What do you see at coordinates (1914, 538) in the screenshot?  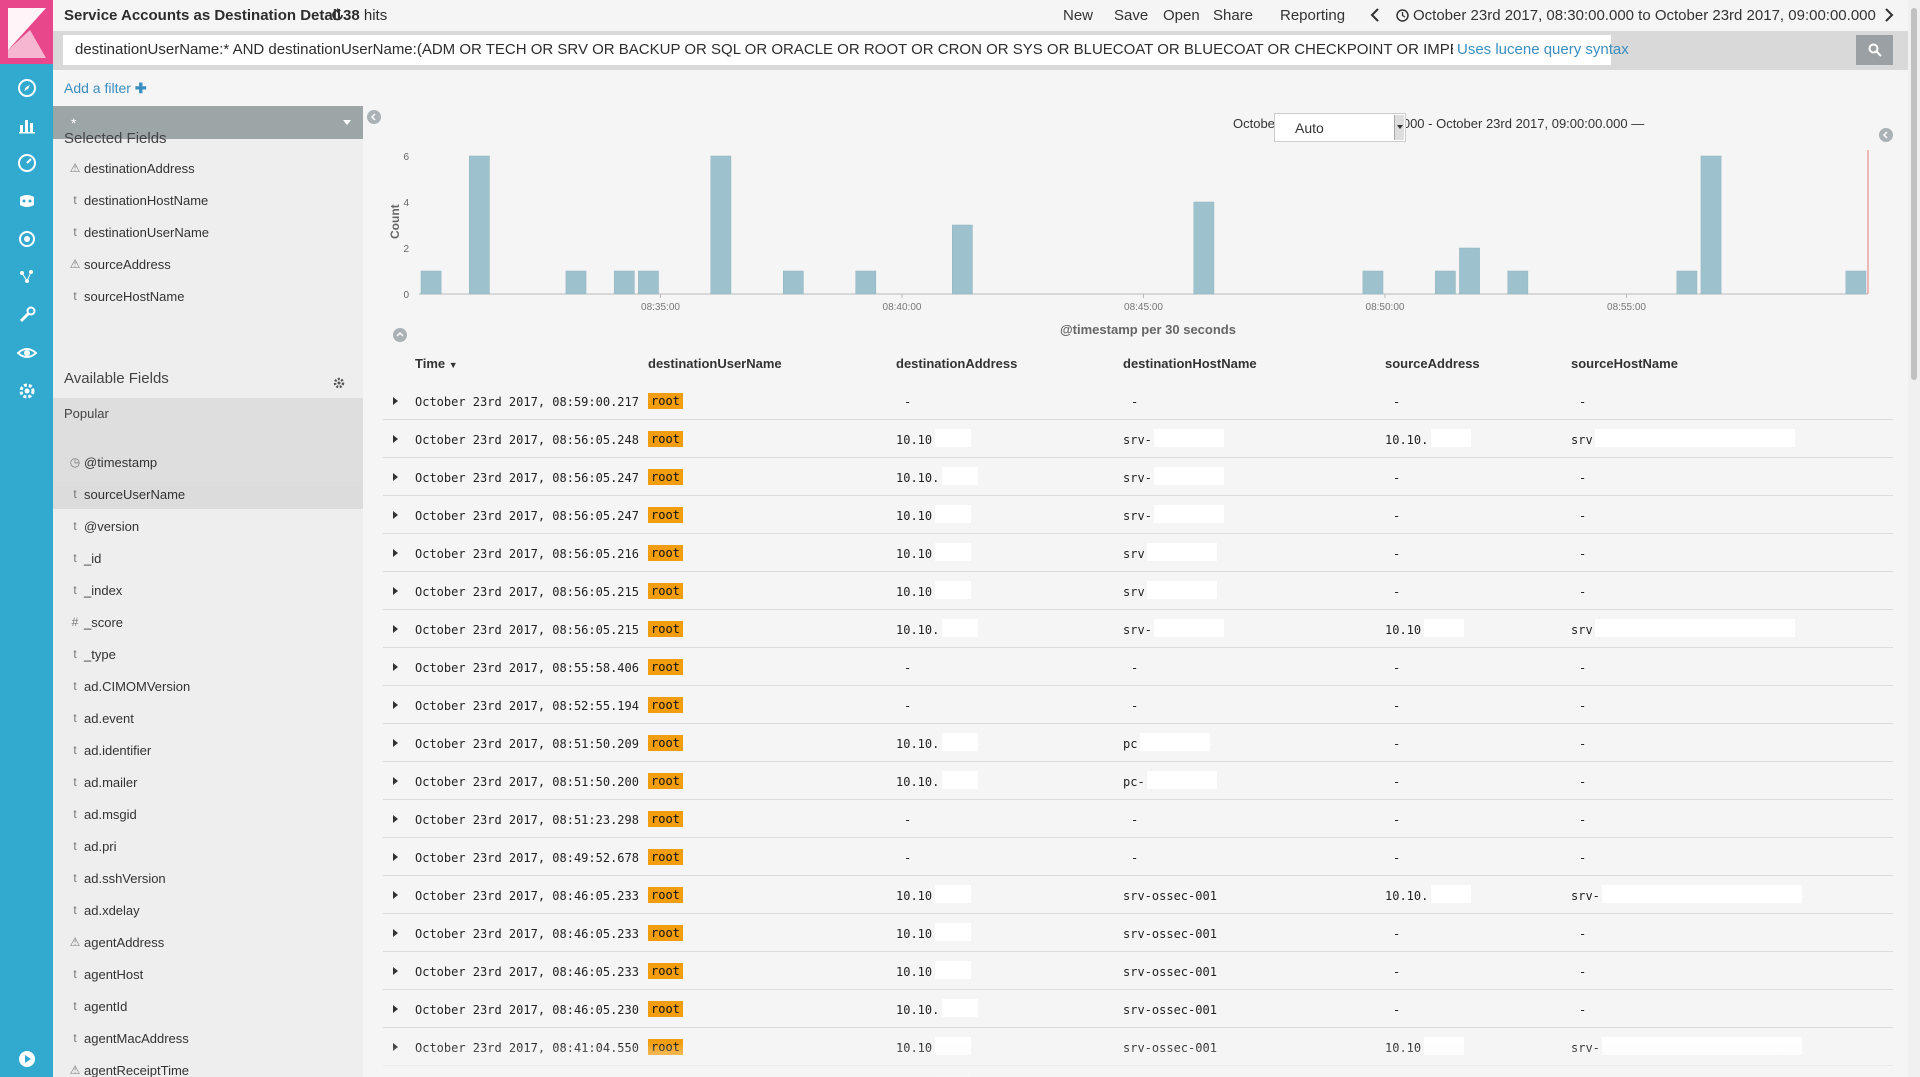 I see `page-scrollbar` at bounding box center [1914, 538].